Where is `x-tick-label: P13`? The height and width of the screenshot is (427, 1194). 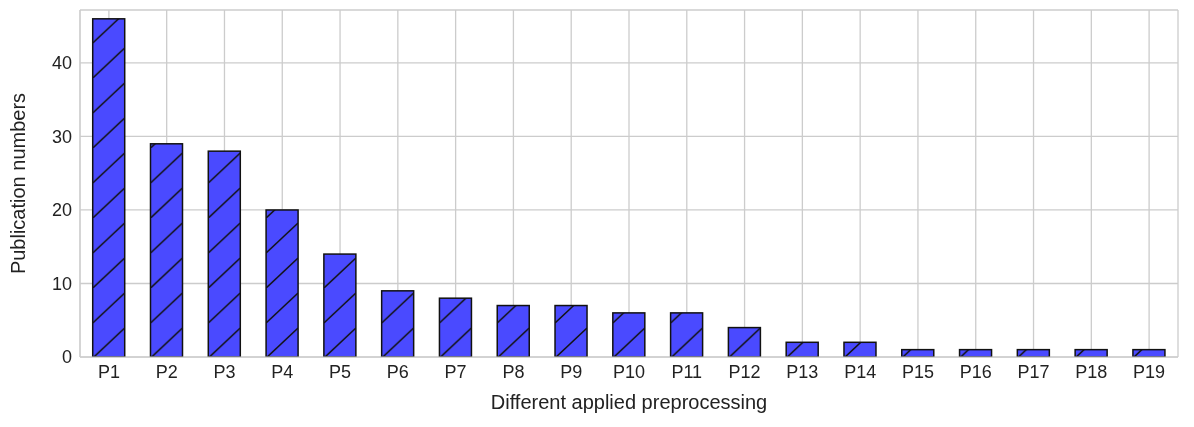
x-tick-label: P13 is located at coordinates (802, 371).